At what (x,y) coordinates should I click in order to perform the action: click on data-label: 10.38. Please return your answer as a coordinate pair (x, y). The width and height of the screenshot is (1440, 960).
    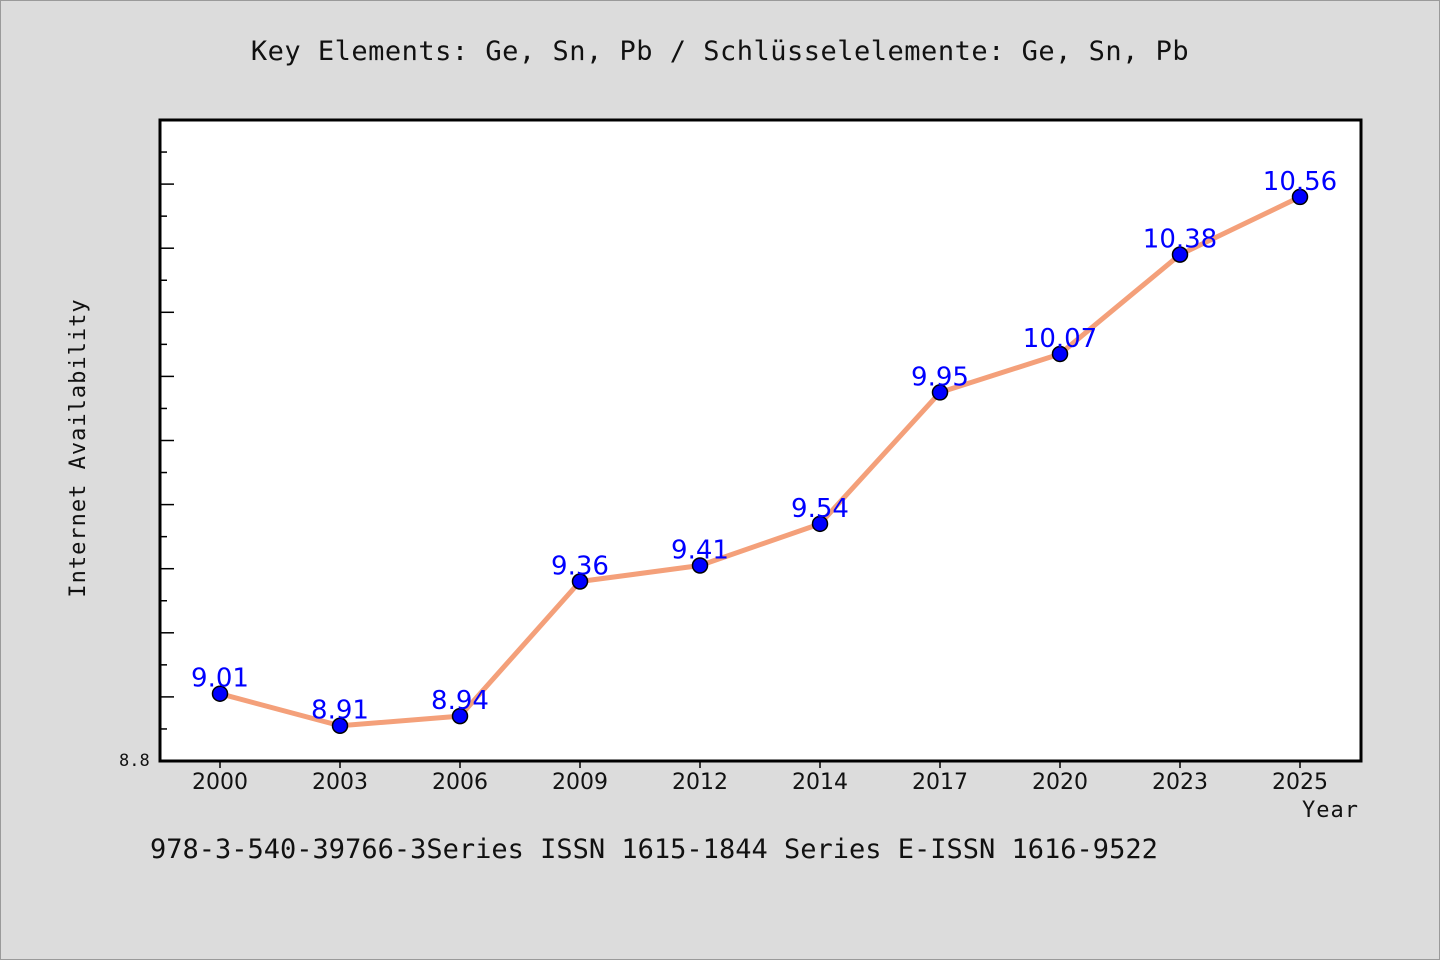
    Looking at the image, I should click on (1180, 240).